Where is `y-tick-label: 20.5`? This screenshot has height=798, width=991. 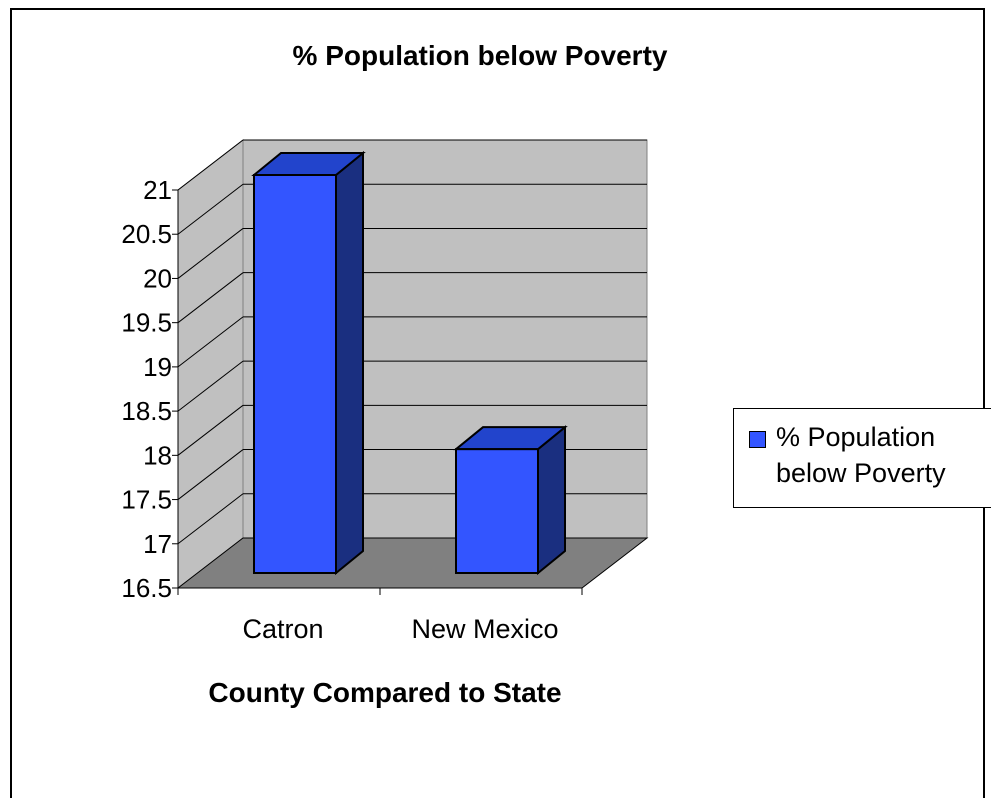
y-tick-label: 20.5 is located at coordinates (146, 234).